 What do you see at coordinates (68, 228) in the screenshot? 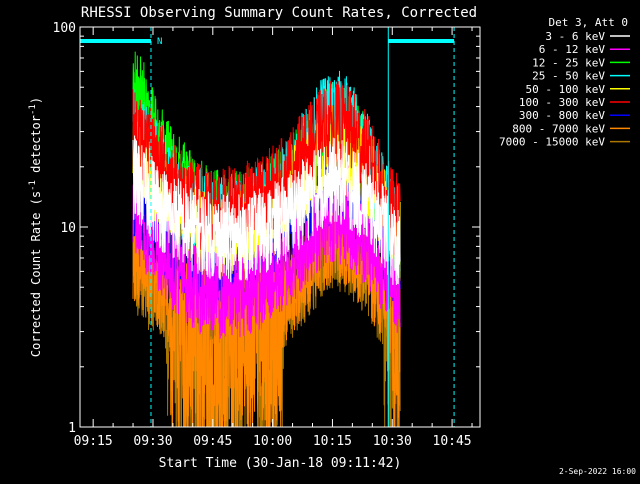
I see `y-tick-label: 10` at bounding box center [68, 228].